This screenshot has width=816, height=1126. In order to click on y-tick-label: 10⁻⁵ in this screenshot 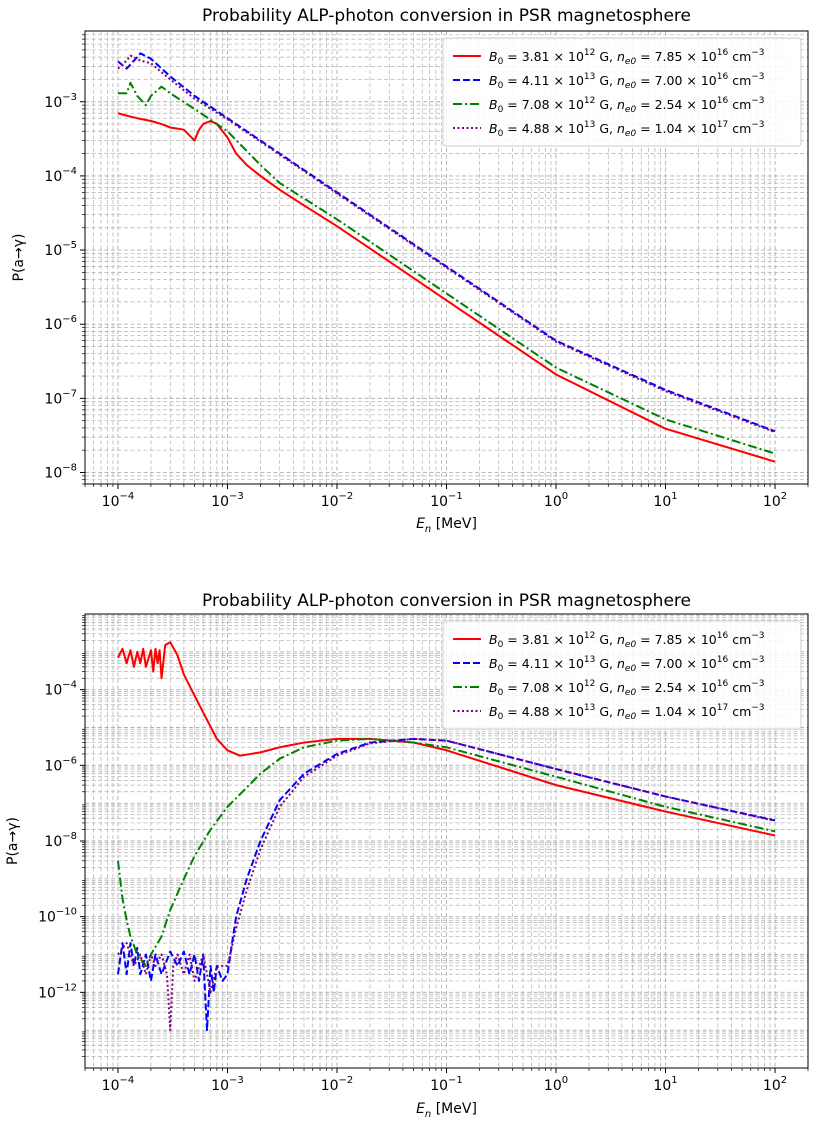, I will do `click(60, 249)`.